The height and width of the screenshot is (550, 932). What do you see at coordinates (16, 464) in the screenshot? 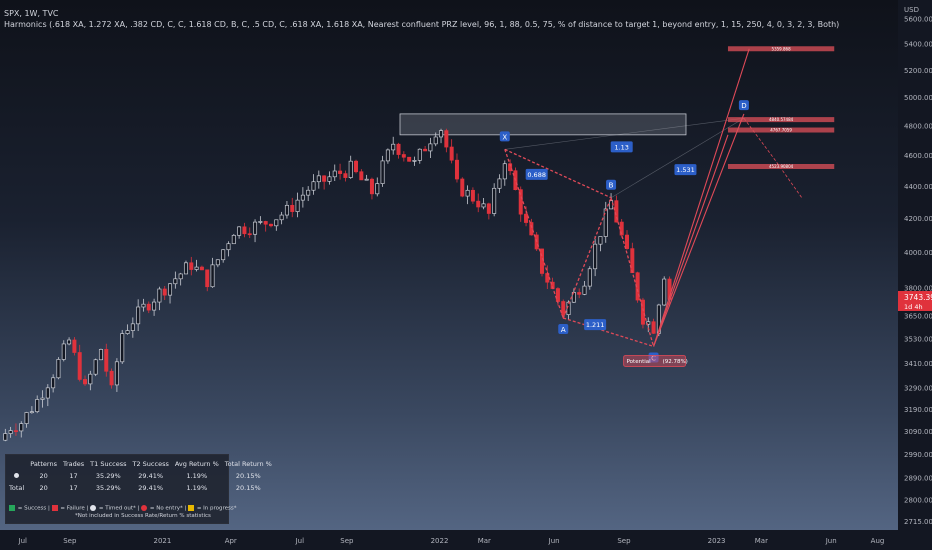
I see `table-header-cell` at bounding box center [16, 464].